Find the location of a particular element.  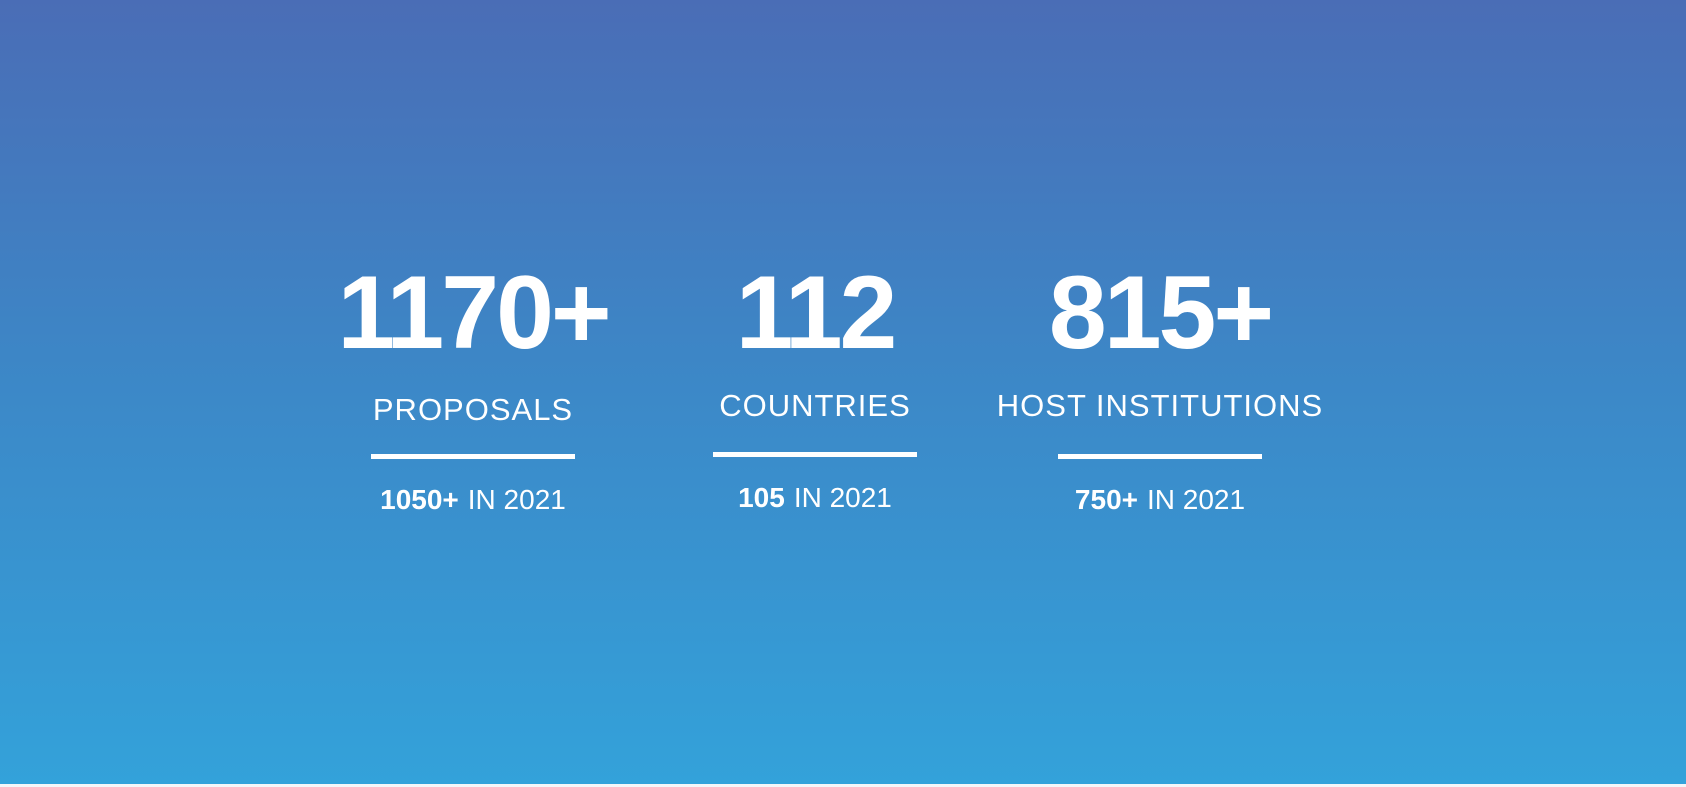

previous-value: 105 is located at coordinates (761, 497).